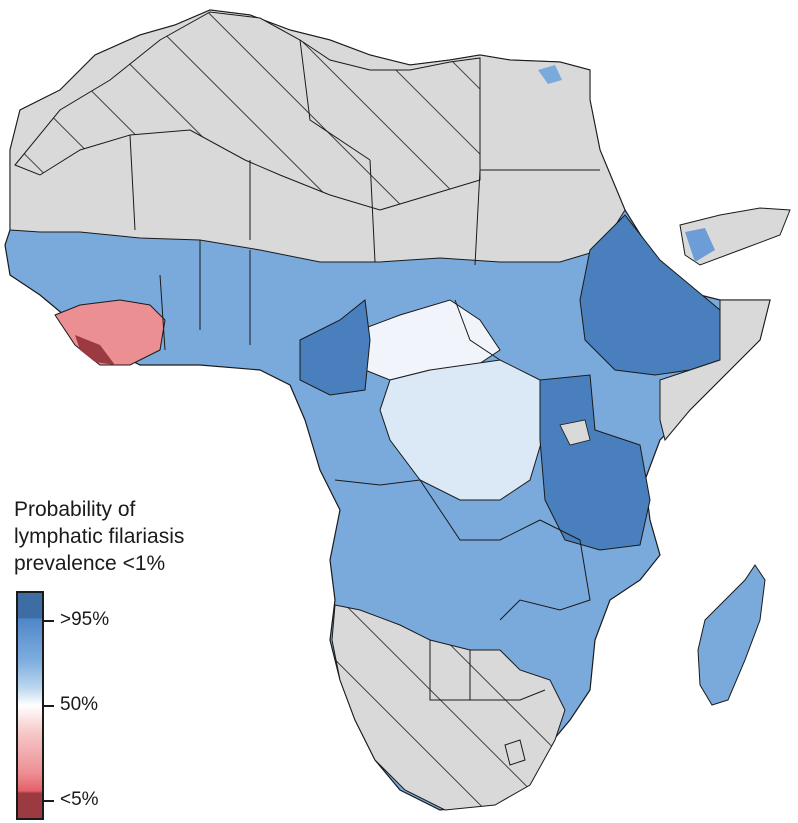 Image resolution: width=798 pixels, height=823 pixels. What do you see at coordinates (49, 706) in the screenshot?
I see `legend-tick-mid` at bounding box center [49, 706].